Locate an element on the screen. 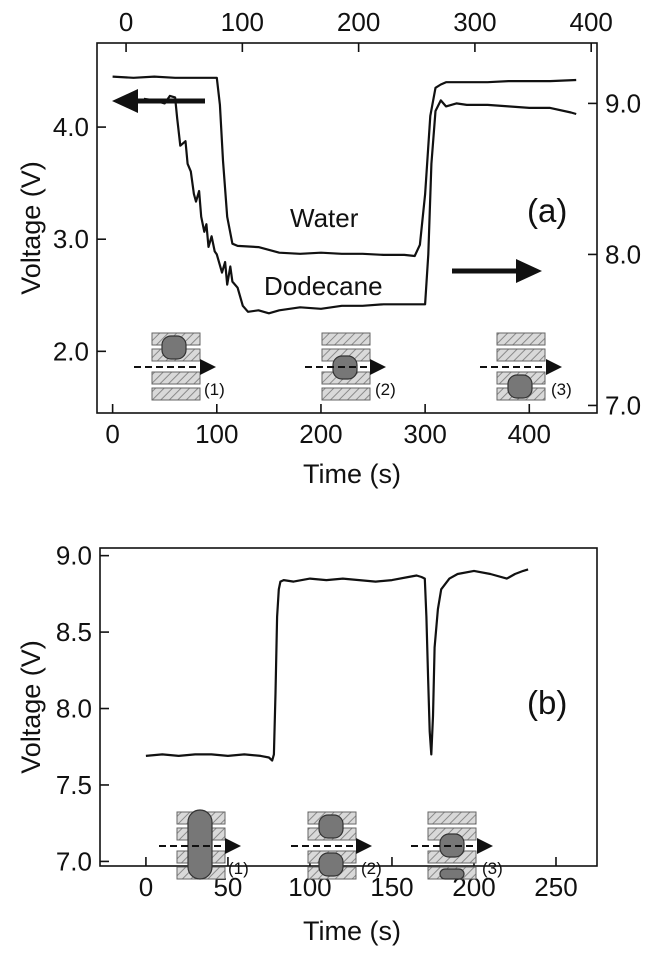 This screenshot has height=977, width=668. y-tick-label: 8.5 is located at coordinates (74, 632).